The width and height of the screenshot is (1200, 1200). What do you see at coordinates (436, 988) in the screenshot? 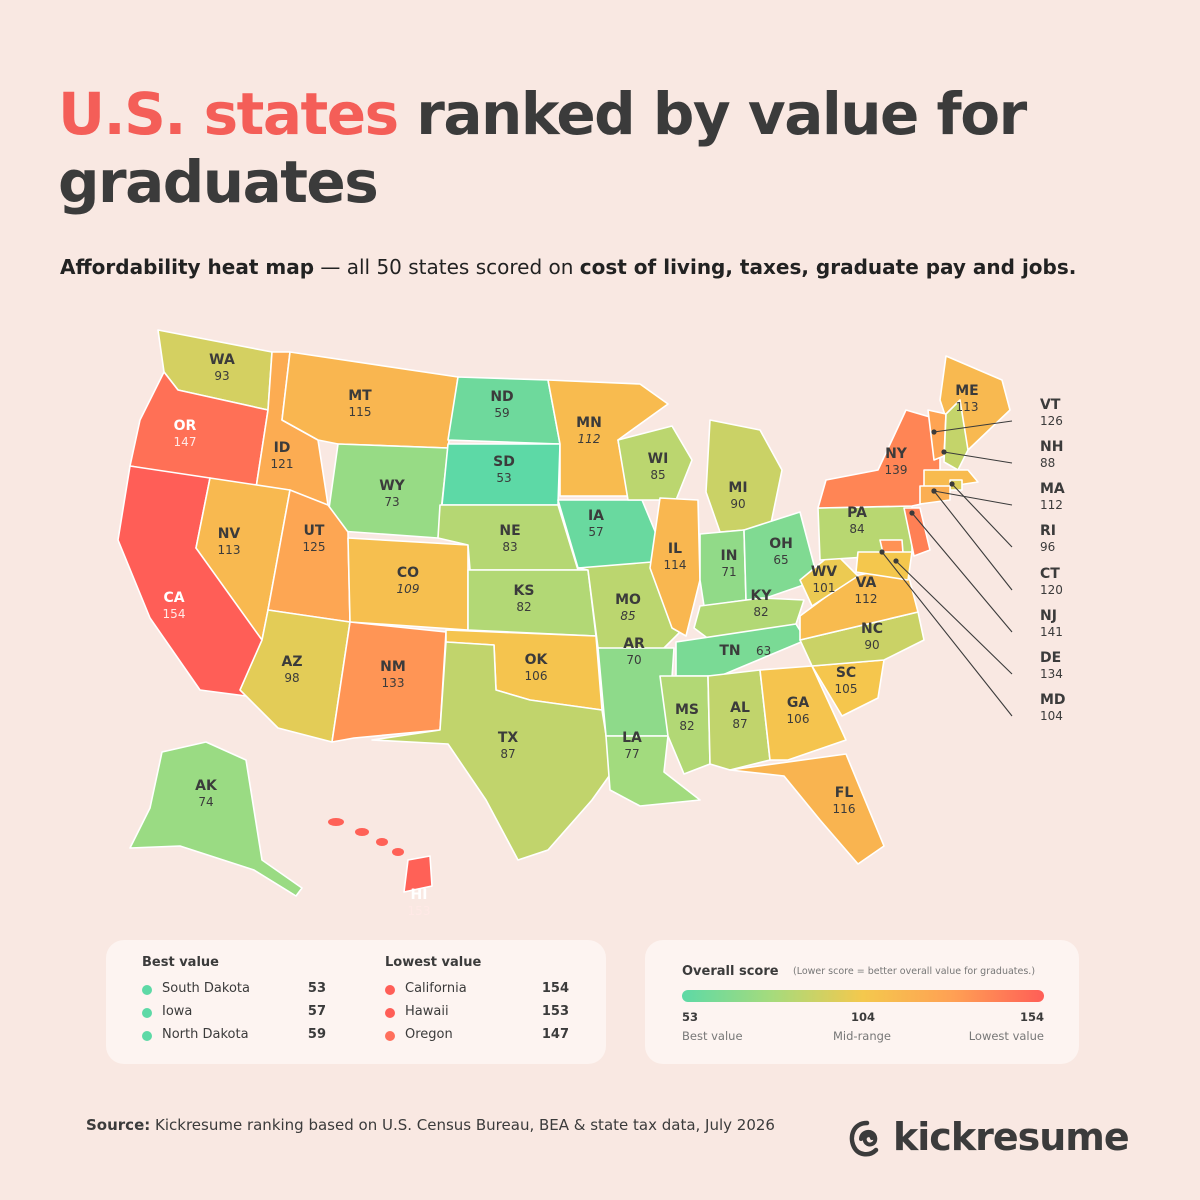
I see `lowest-state-name: California` at bounding box center [436, 988].